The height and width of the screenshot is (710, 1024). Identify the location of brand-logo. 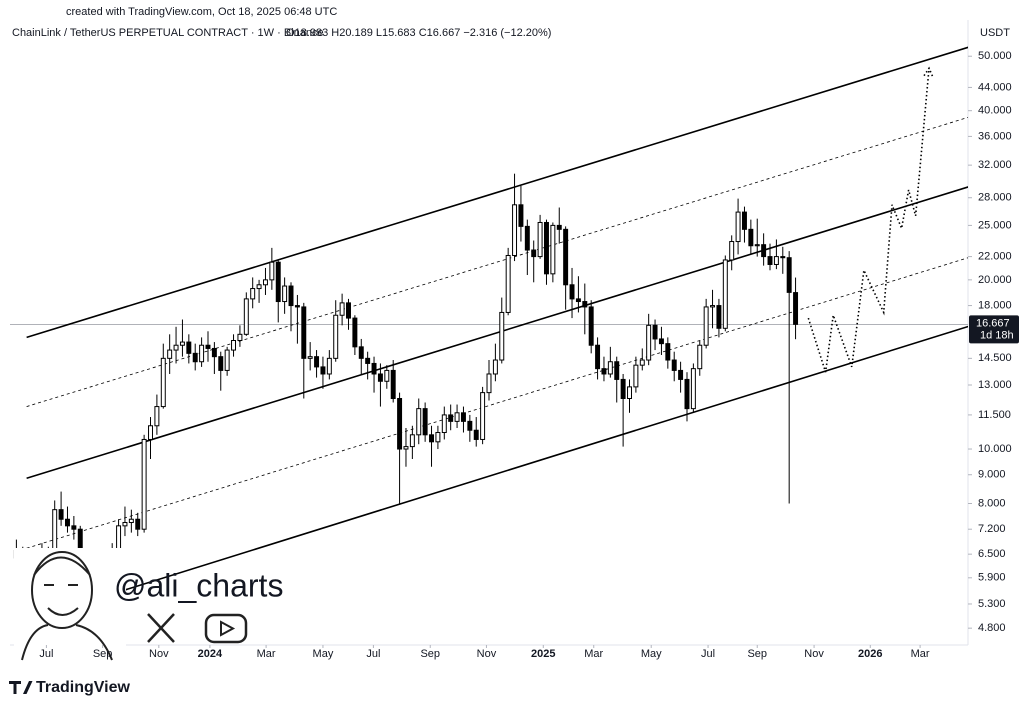
(21, 687).